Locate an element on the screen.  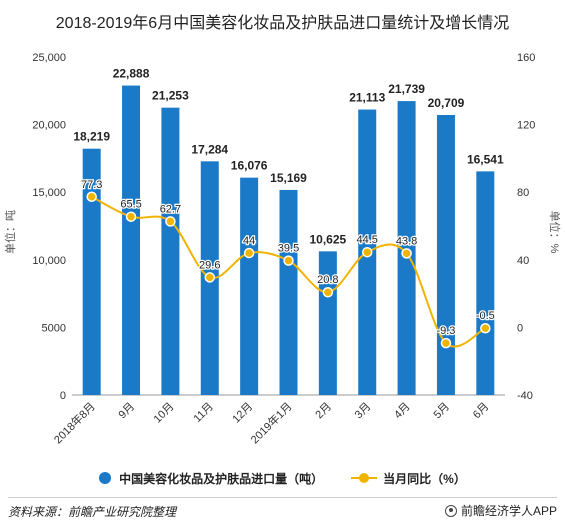
legend-item-yoy: 当月同比（%） is located at coordinates (408, 478).